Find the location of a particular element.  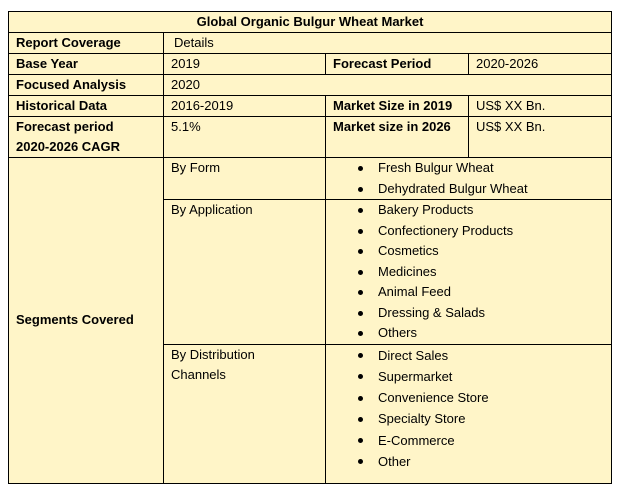

group-name-line: By Distribution is located at coordinates (213, 354).